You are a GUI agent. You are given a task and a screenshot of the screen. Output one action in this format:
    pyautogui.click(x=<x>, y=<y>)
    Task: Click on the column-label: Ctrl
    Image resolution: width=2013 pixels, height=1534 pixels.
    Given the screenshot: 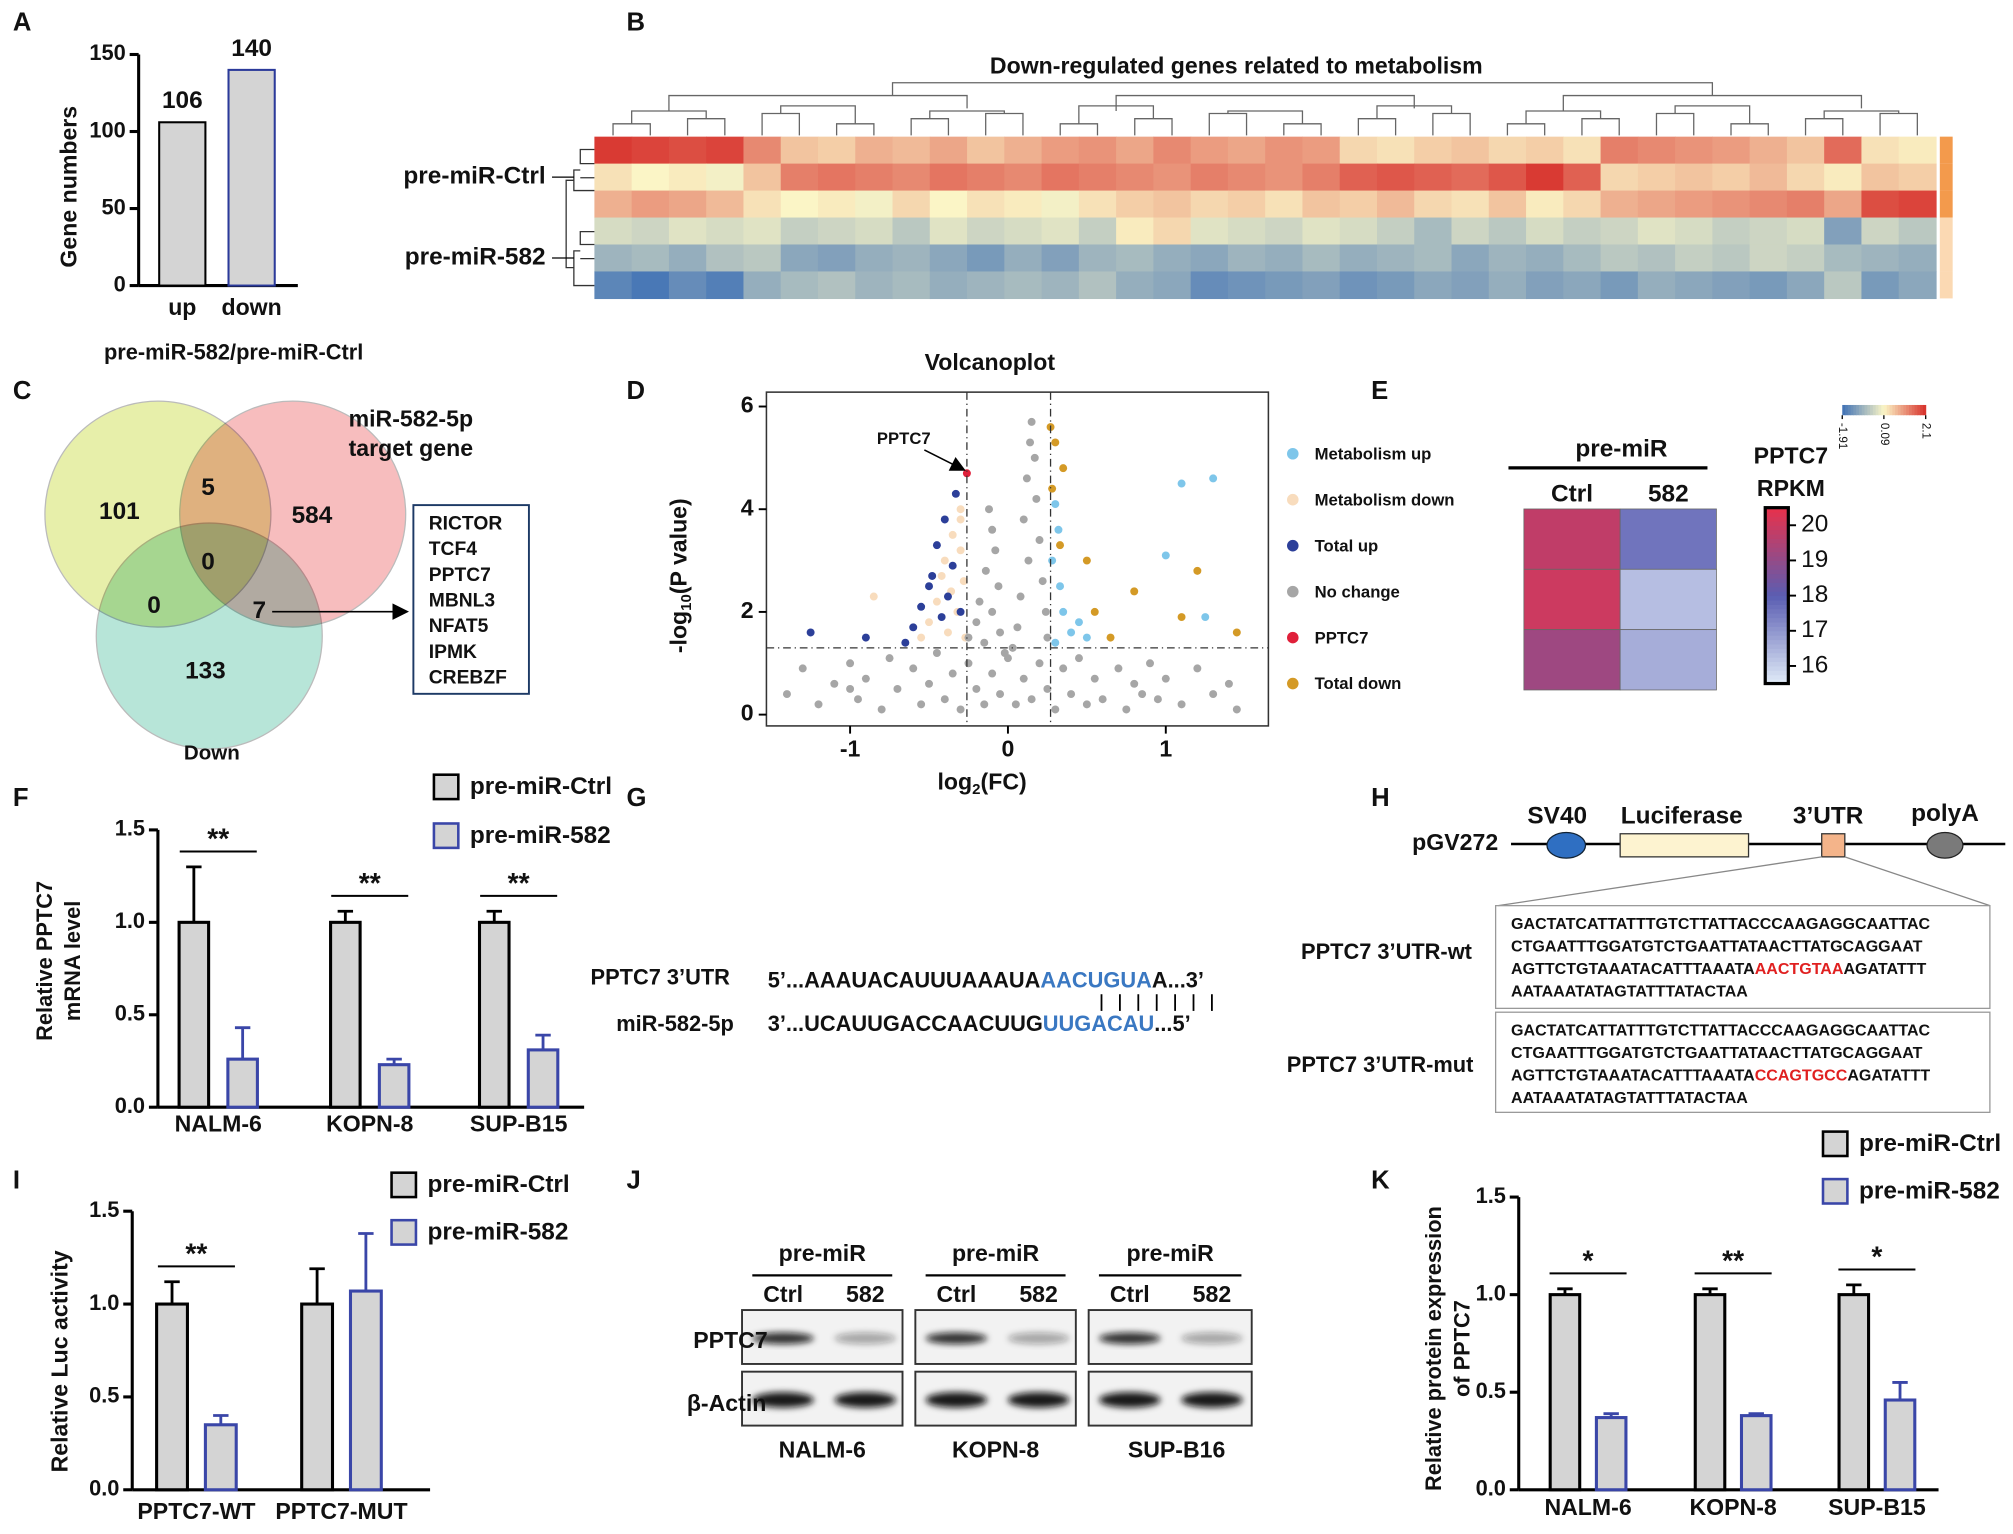 What is the action you would take?
    pyautogui.click(x=1572, y=493)
    